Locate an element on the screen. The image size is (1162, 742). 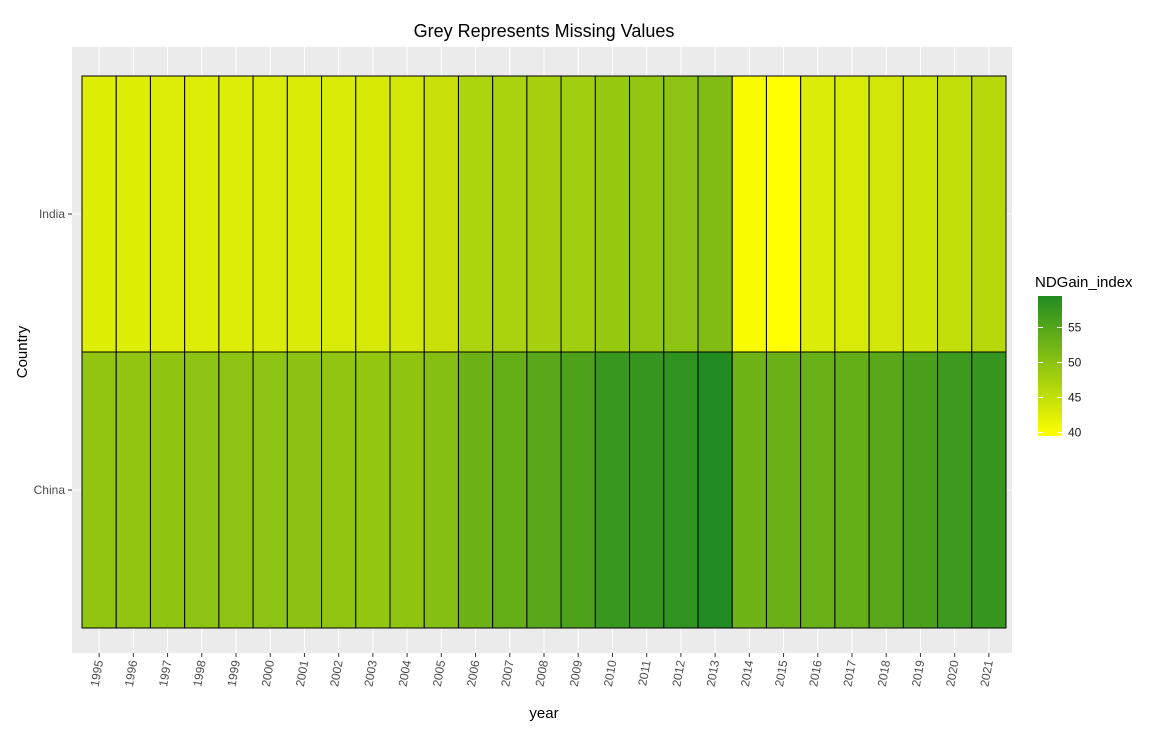
heatmap-tile-china-2021 is located at coordinates (989, 490).